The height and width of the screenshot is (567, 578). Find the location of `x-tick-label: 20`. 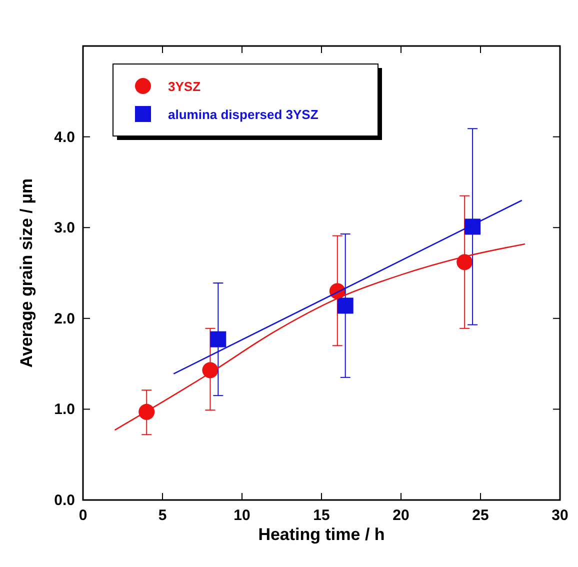

x-tick-label: 20 is located at coordinates (401, 515).